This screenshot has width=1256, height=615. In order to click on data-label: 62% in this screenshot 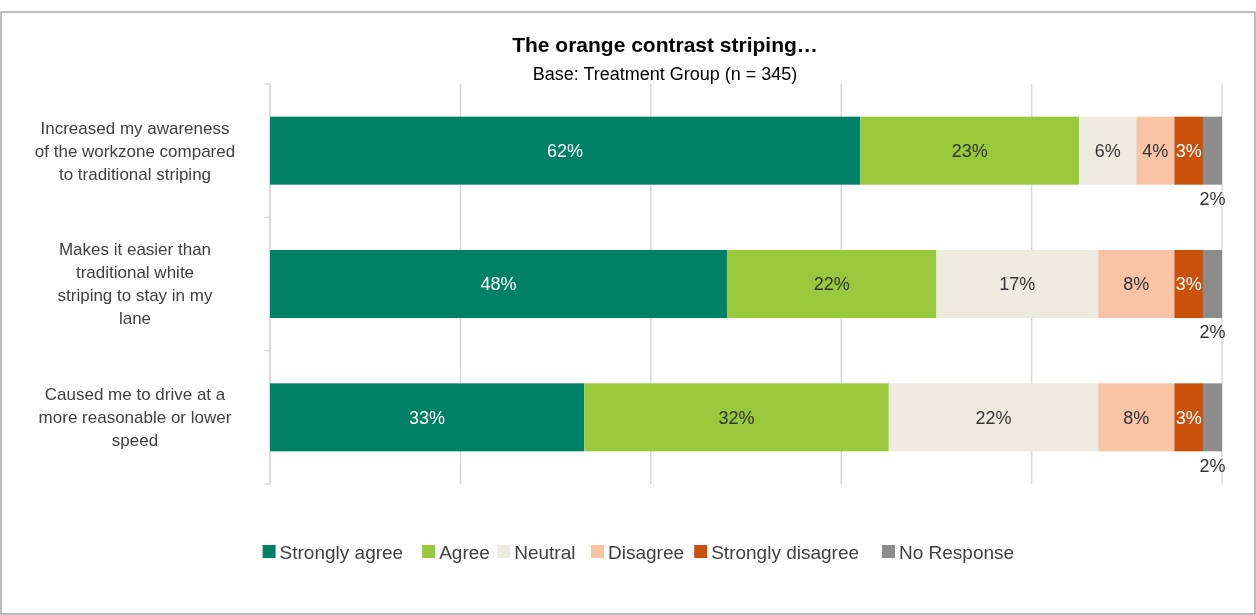, I will do `click(565, 150)`.